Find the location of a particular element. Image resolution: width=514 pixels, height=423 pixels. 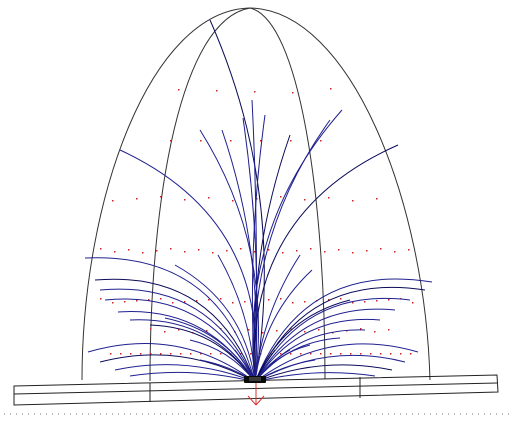

base-plate-outline is located at coordinates (256, 390).